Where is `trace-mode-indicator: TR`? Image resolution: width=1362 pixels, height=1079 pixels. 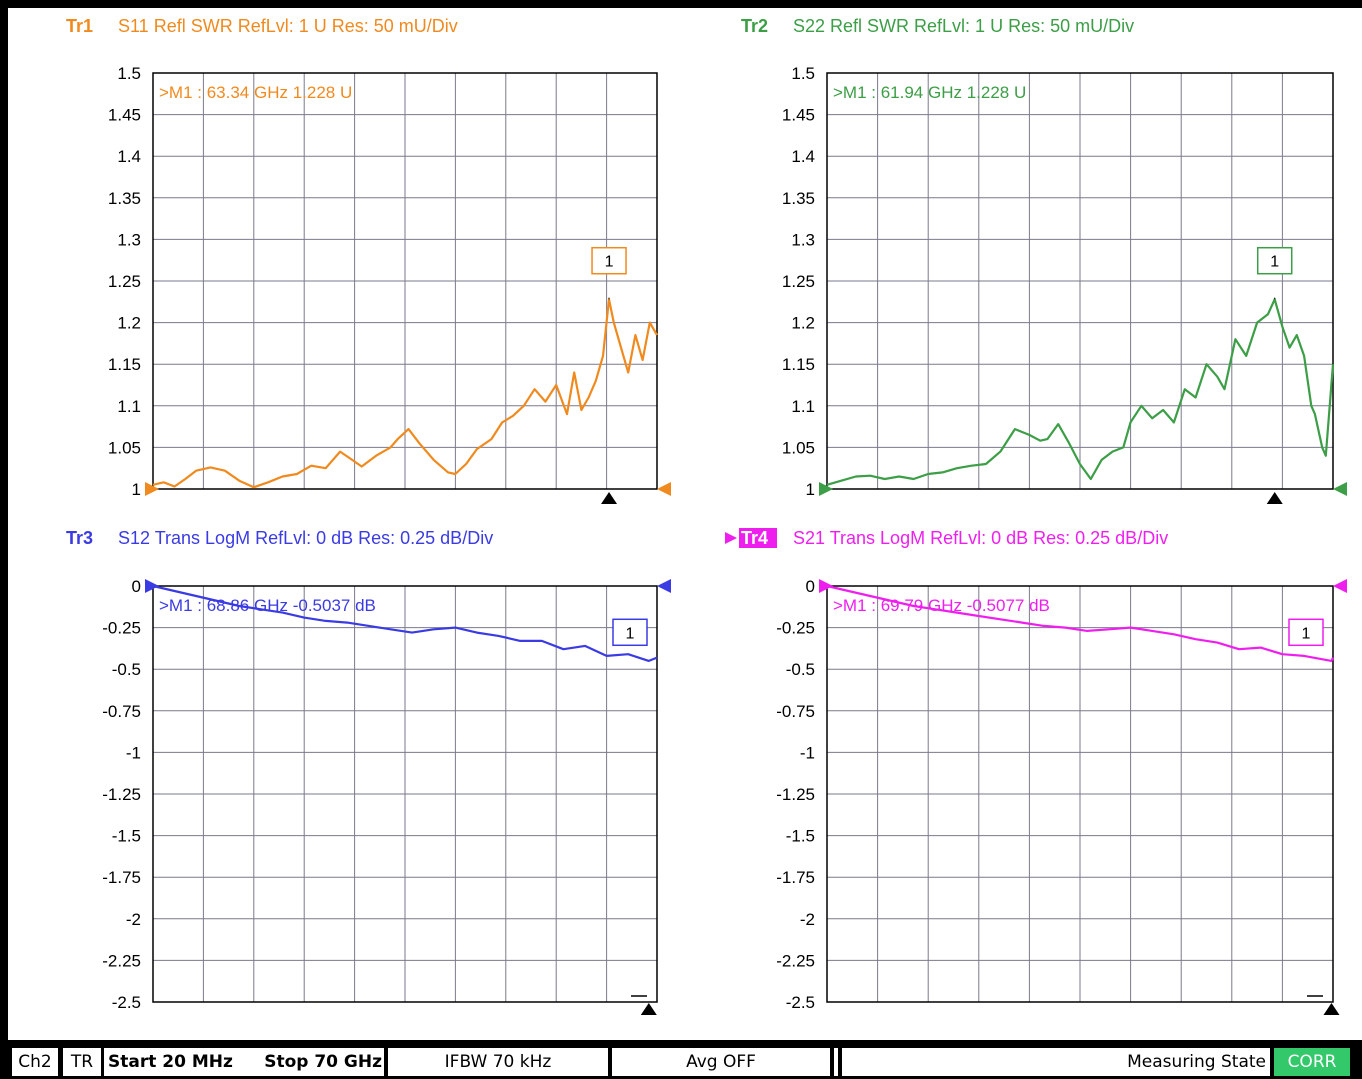
trace-mode-indicator: TR is located at coordinates (82, 1062).